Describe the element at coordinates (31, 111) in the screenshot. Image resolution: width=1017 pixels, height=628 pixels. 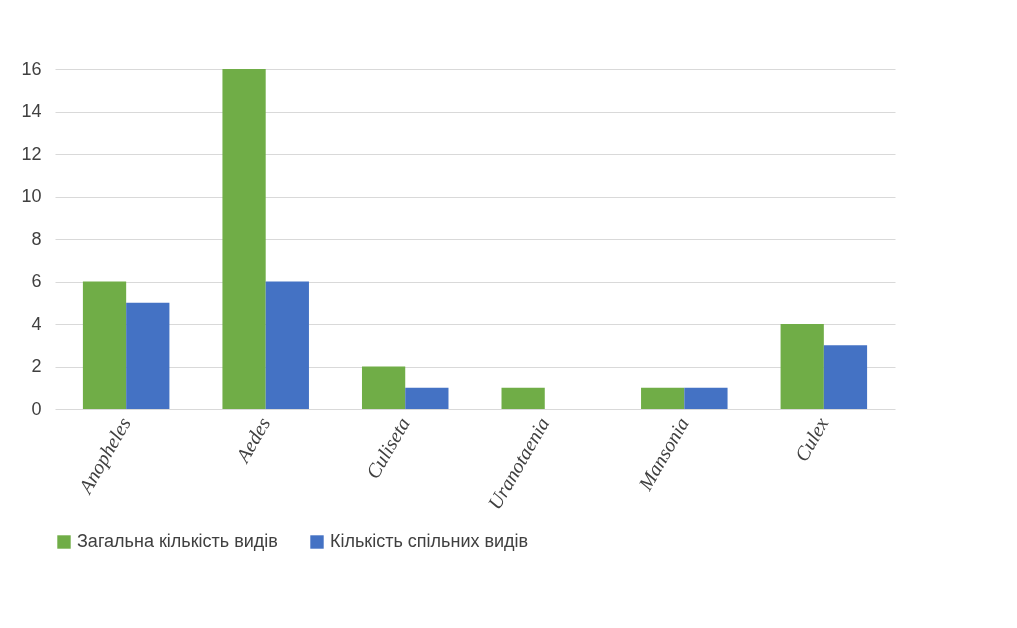
I see `y-tick-label: 14` at that location.